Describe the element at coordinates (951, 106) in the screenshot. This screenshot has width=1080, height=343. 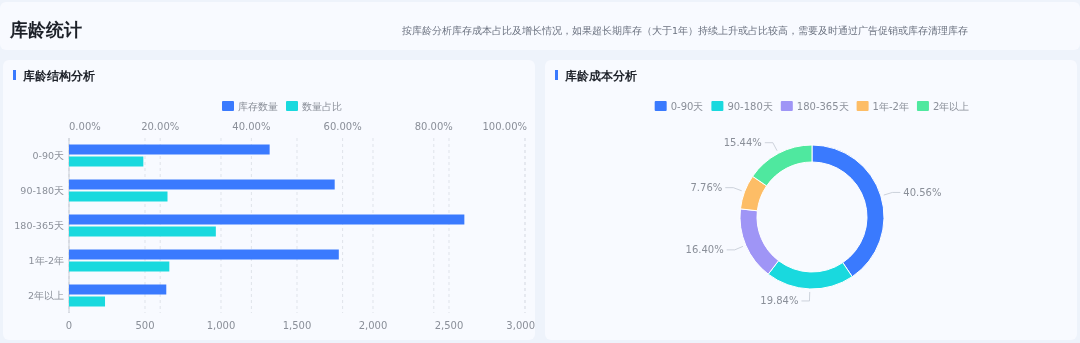
I see `legend-label: 2年以上` at that location.